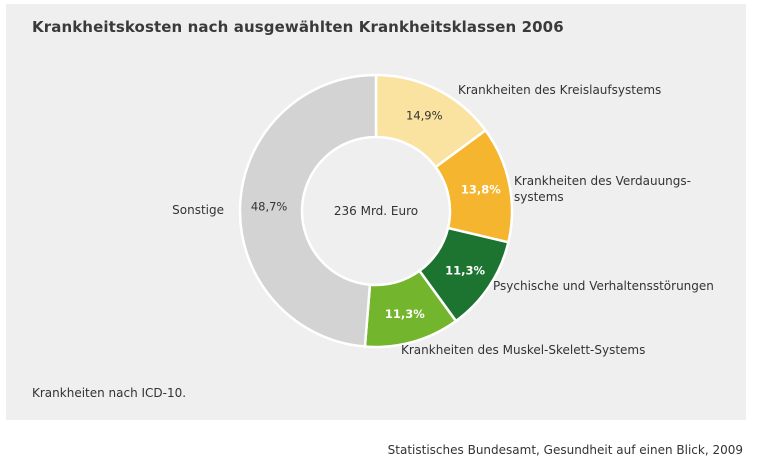 Image resolution: width=757 pixels, height=469 pixels. What do you see at coordinates (523, 350) in the screenshot?
I see `slice-category-label: Krankheiten des Muskel-Skelett-Systems` at bounding box center [523, 350].